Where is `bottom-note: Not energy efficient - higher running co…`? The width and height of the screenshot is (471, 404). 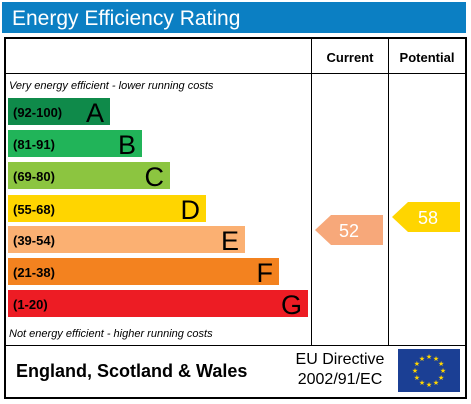 bottom-note: Not energy efficient - higher running co… is located at coordinates (111, 334).